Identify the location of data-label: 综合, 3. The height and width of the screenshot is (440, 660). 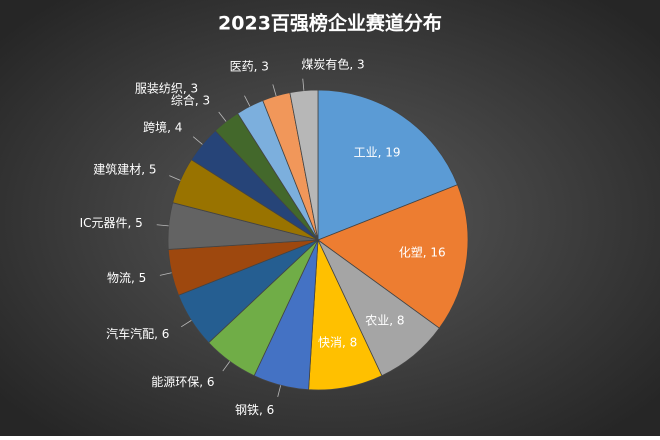
(190, 99).